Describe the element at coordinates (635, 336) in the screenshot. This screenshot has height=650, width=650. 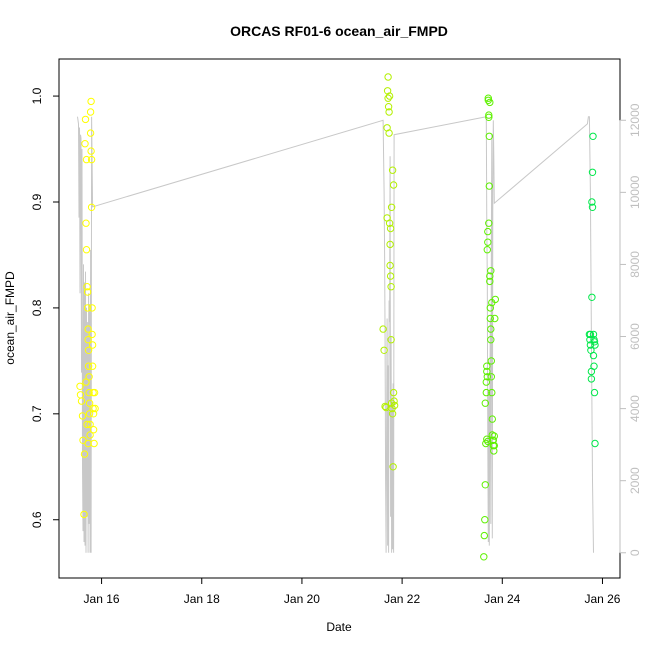
I see `y2-tick-label: 6000` at that location.